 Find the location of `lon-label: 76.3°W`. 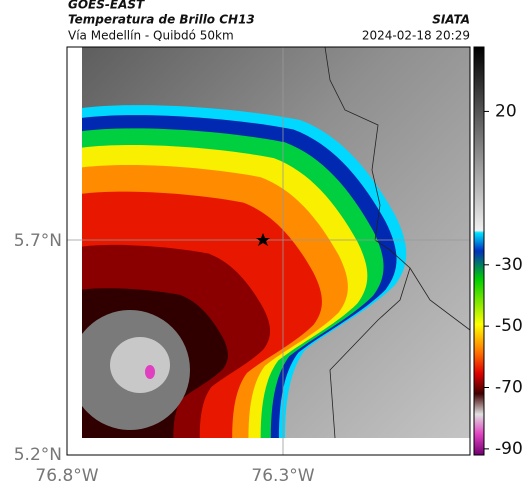

lon-label: 76.3°W is located at coordinates (282, 476).